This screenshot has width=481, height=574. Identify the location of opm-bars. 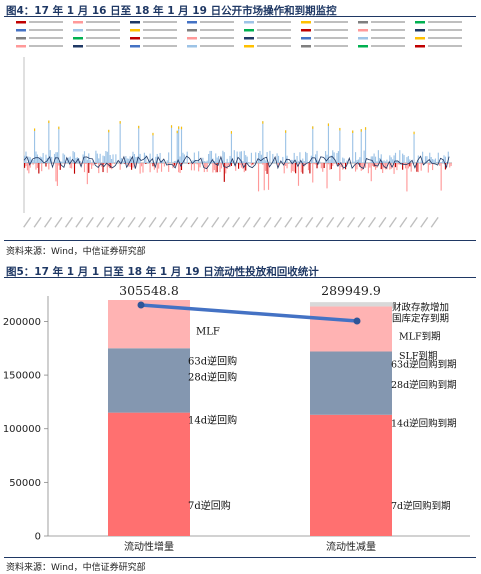
(237, 156).